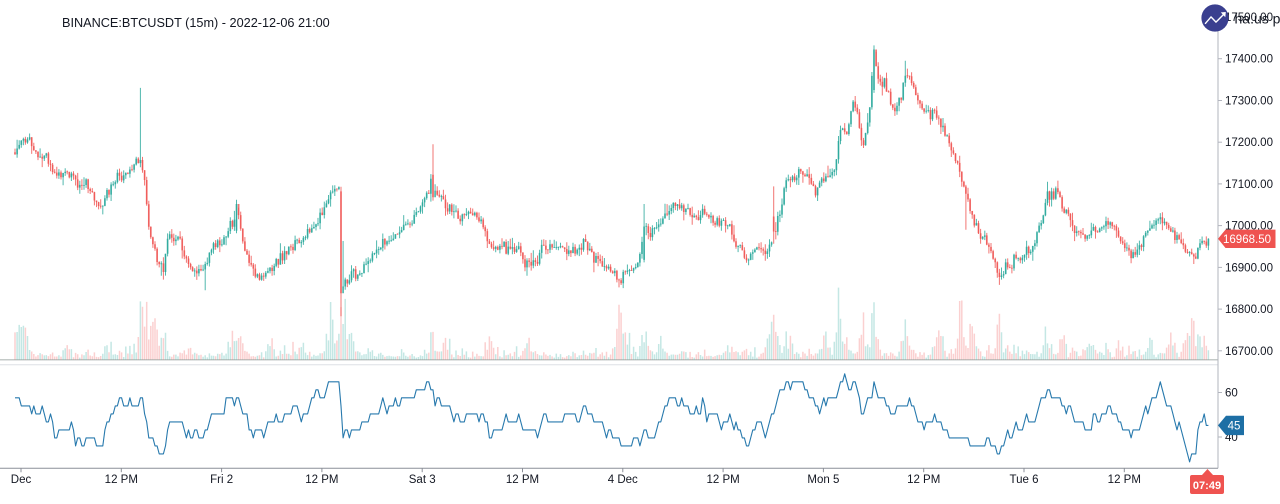 This screenshot has height=504, width=1280. What do you see at coordinates (1234, 426) in the screenshot?
I see `svg-text: 45` at bounding box center [1234, 426].